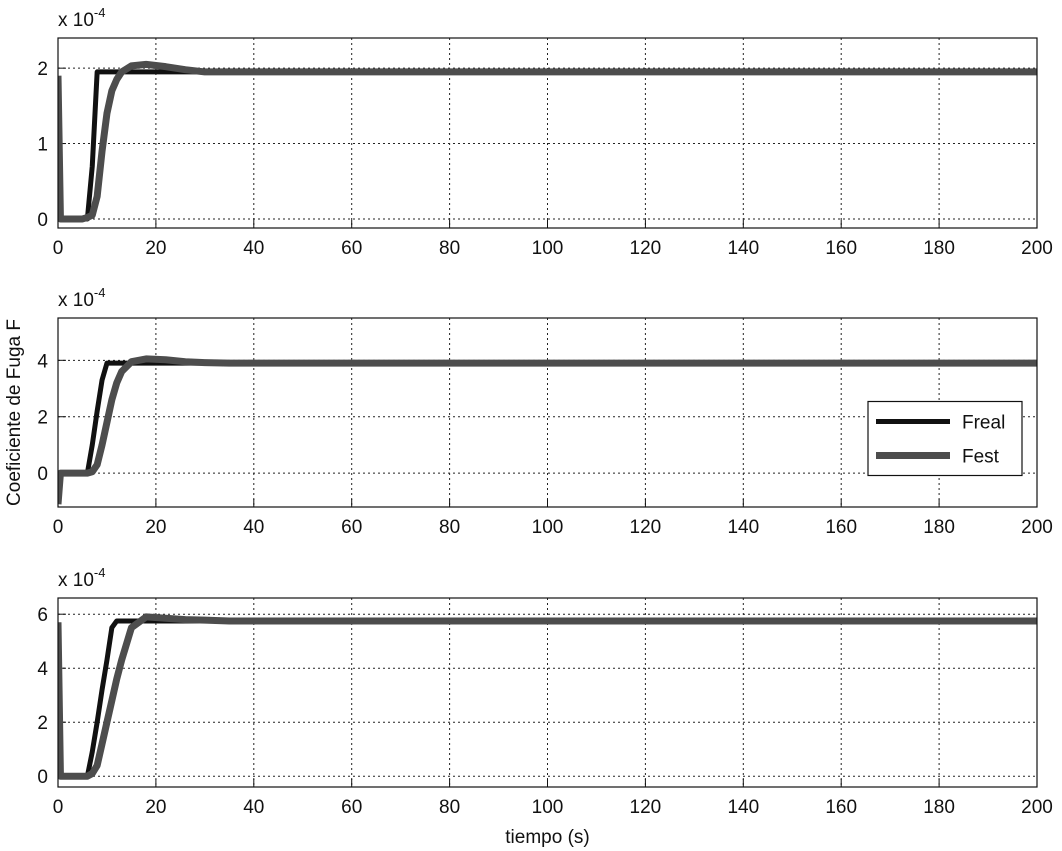  I want to click on legend-label: Freal, so click(983, 423).